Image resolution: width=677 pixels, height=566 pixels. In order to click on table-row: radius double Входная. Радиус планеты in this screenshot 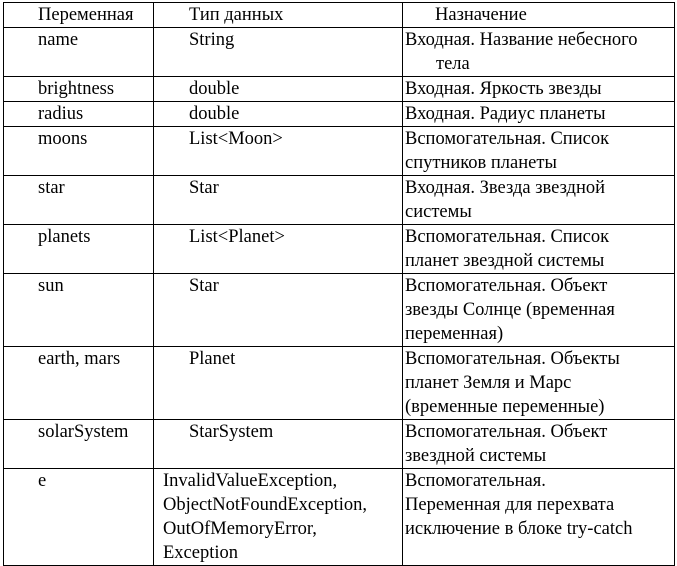, I will do `click(339, 114)`.